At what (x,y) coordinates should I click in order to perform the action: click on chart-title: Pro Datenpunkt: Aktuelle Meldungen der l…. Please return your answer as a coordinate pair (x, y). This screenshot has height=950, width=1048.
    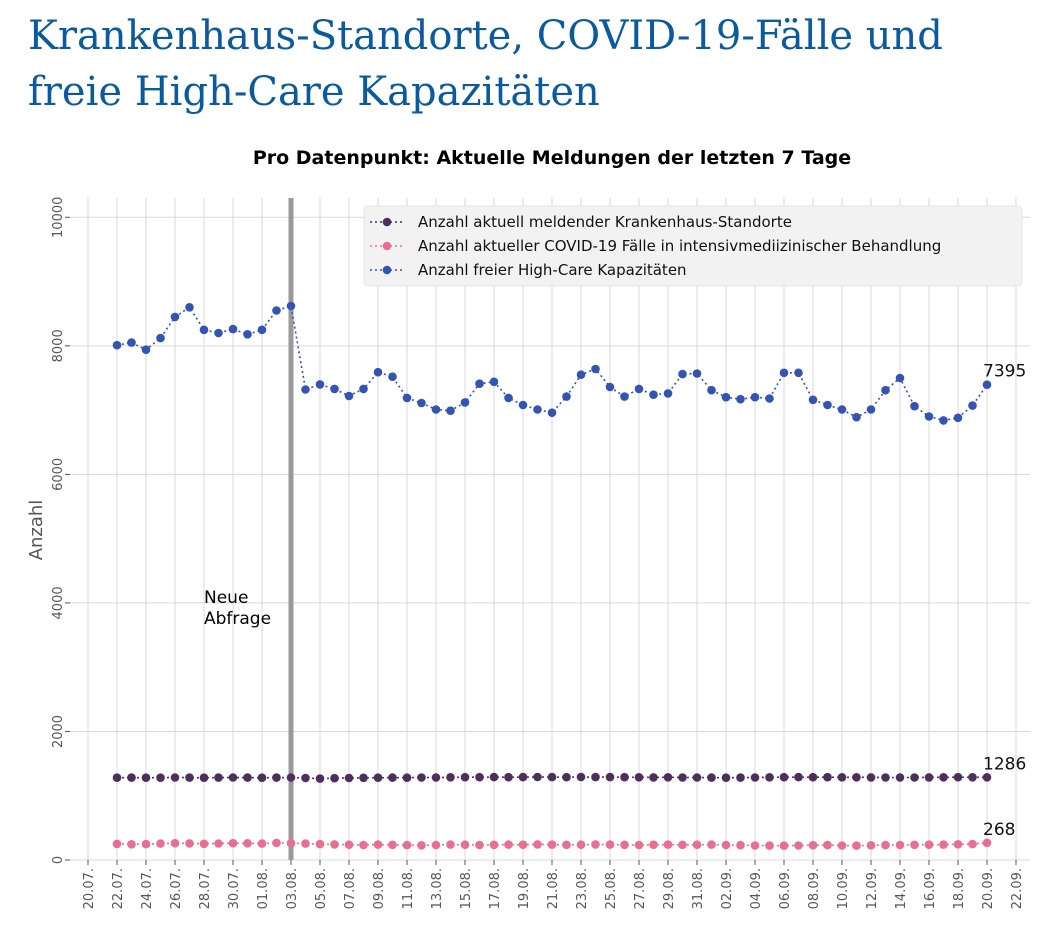
    Looking at the image, I should click on (552, 158).